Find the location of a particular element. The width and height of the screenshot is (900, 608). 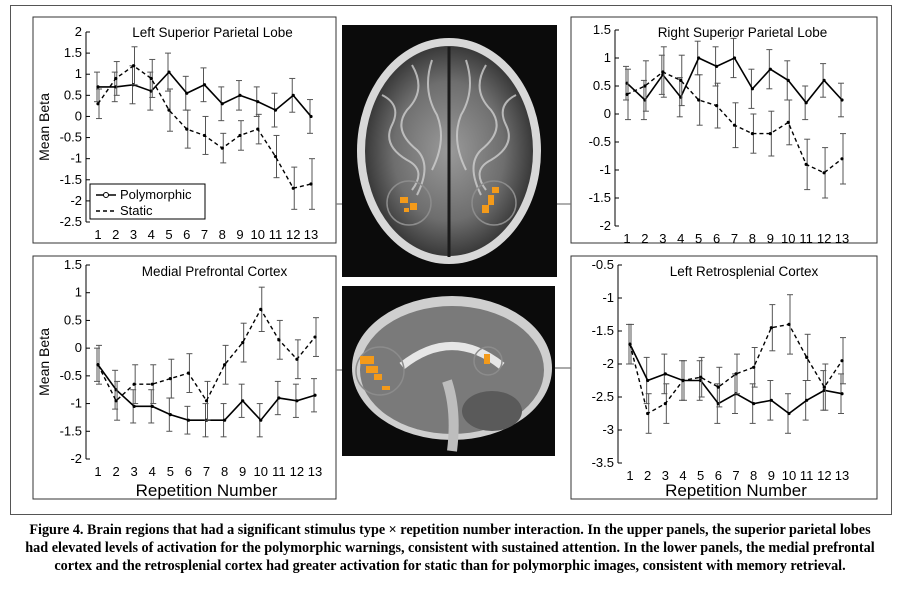

chart-2-x-tick-label: 13 is located at coordinates (842, 238).